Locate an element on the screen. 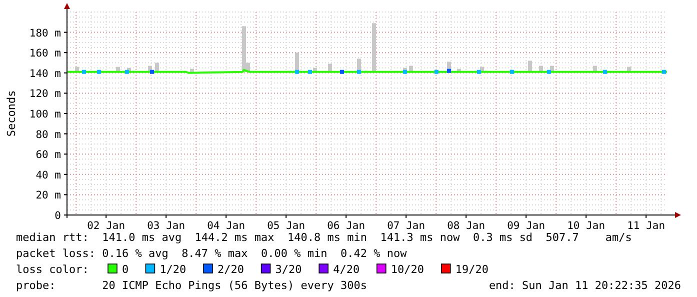 Image resolution: width=697 pixels, height=297 pixels. y-tick-label: 20 m is located at coordinates (48, 196).